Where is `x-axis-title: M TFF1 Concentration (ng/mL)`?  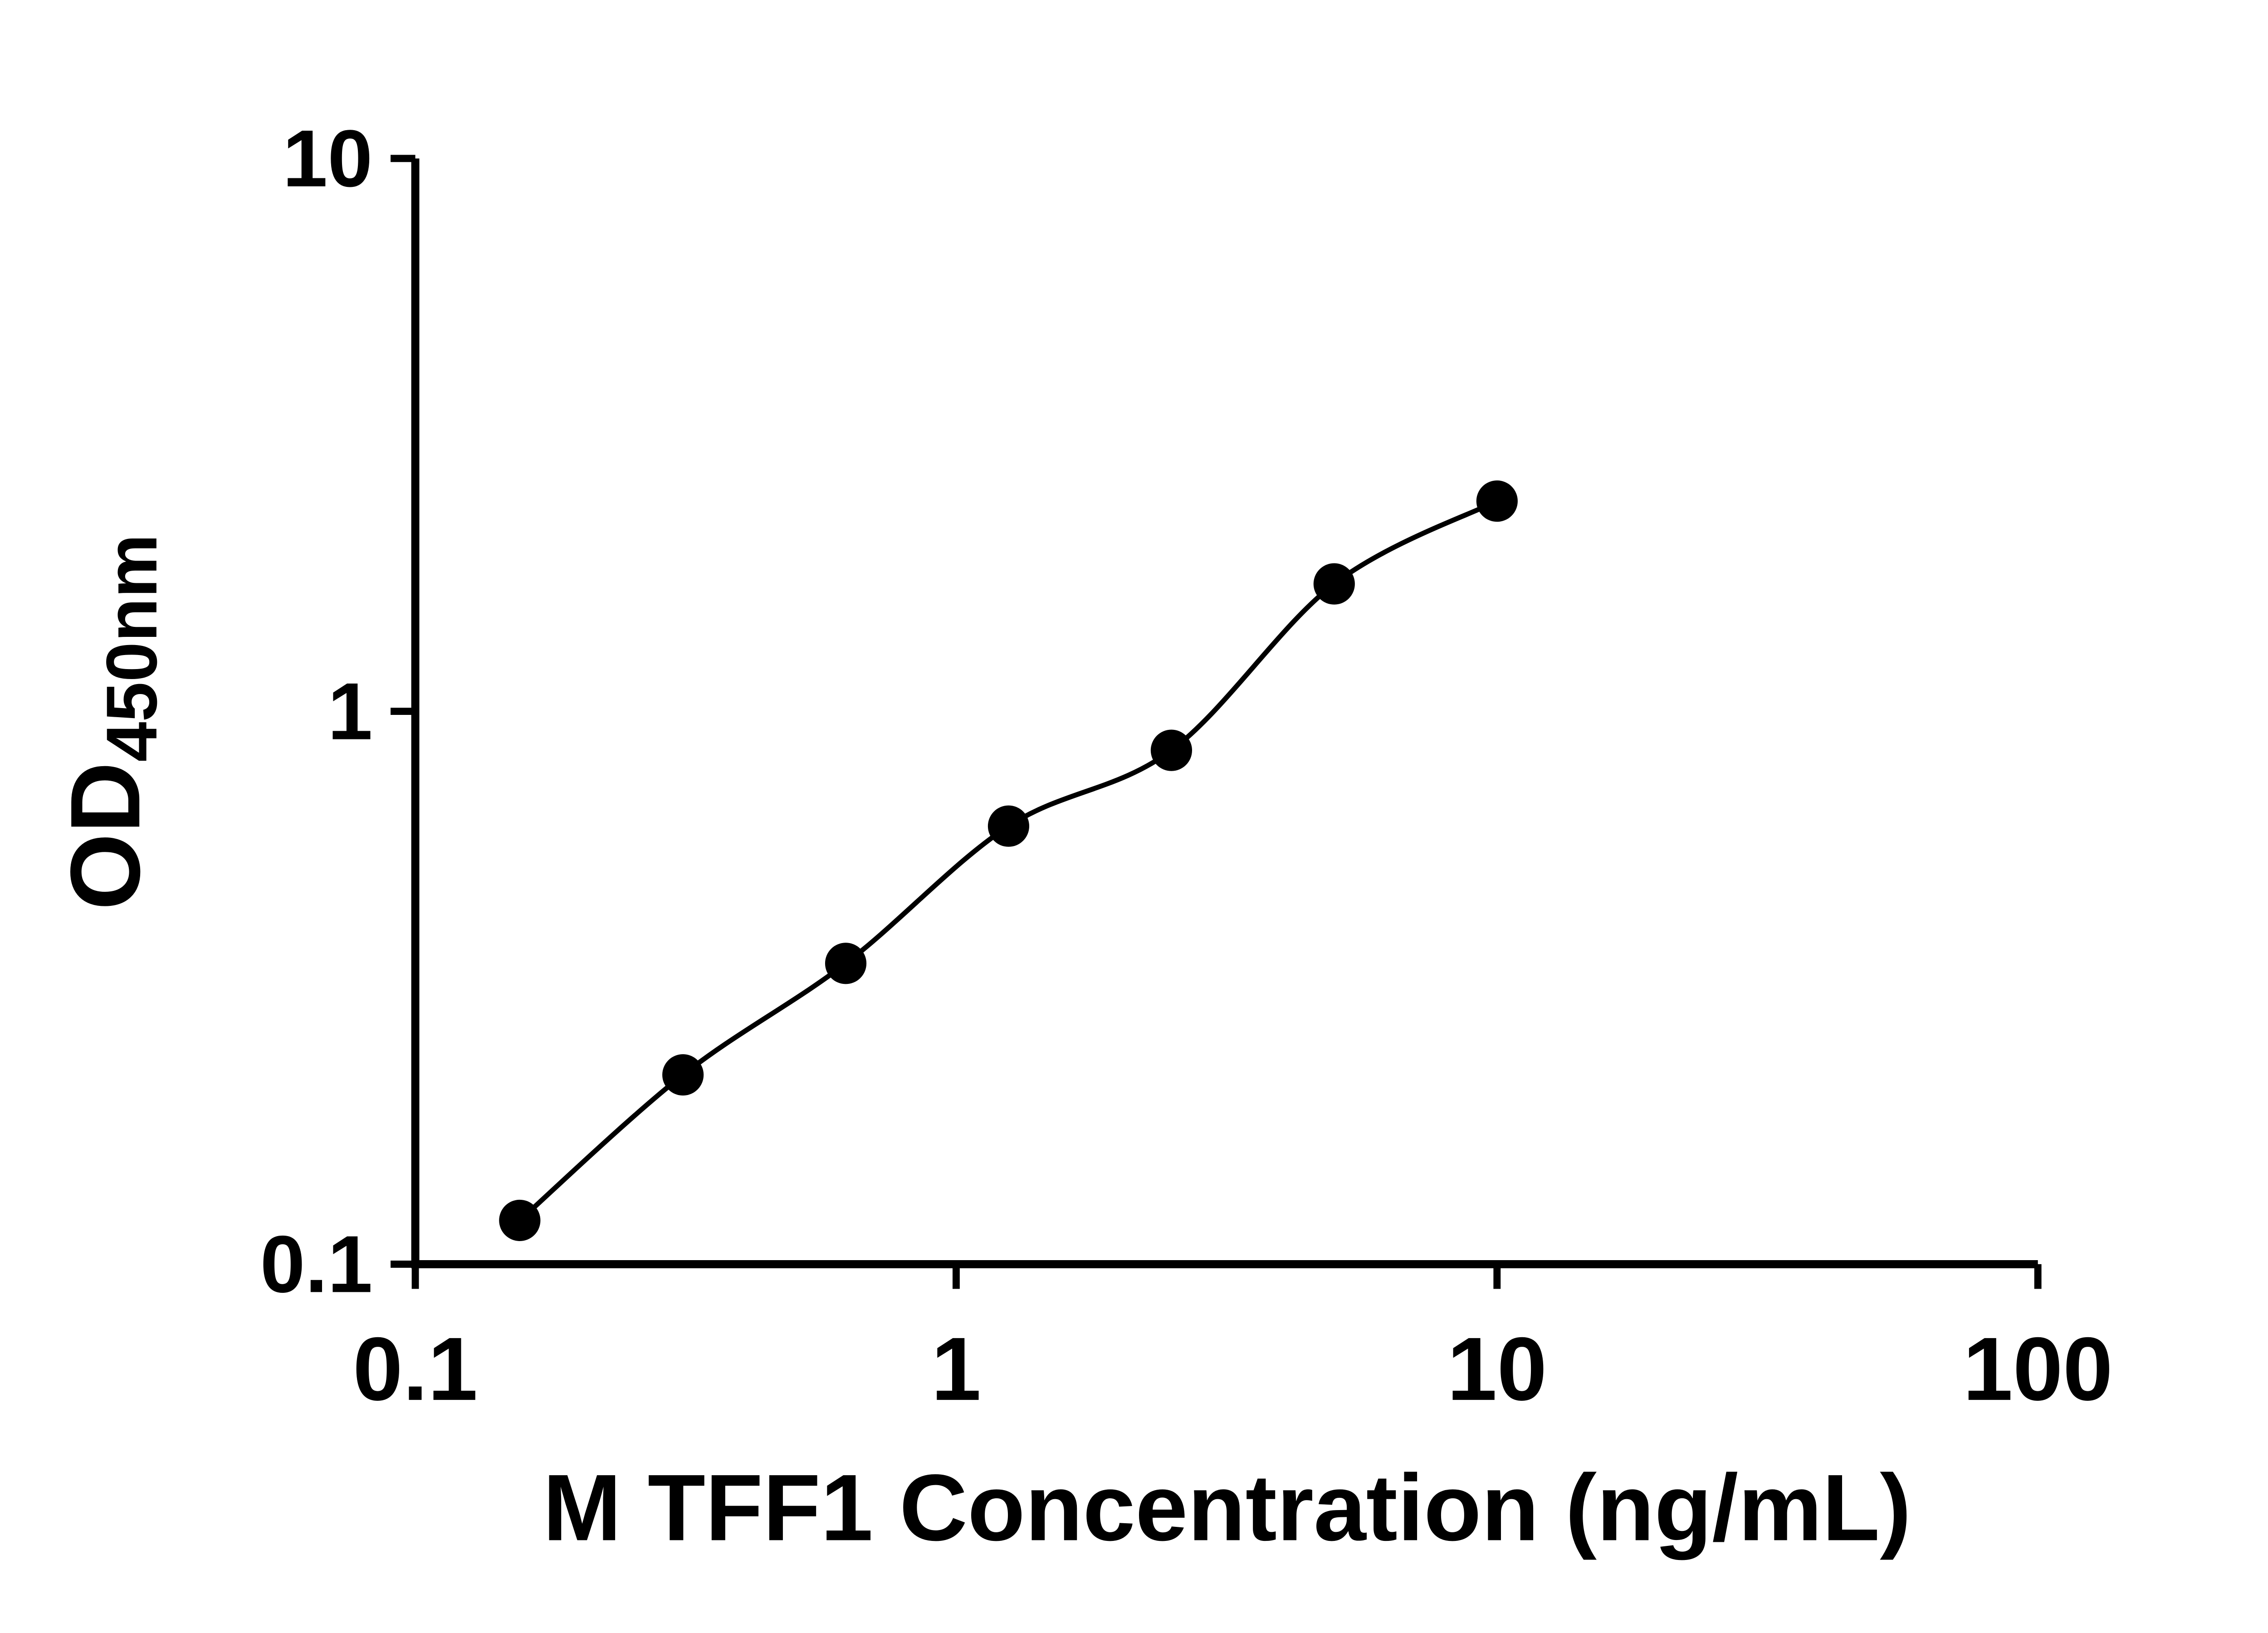
x-axis-title: M TFF1 Concentration (ng/mL) is located at coordinates (1227, 1507).